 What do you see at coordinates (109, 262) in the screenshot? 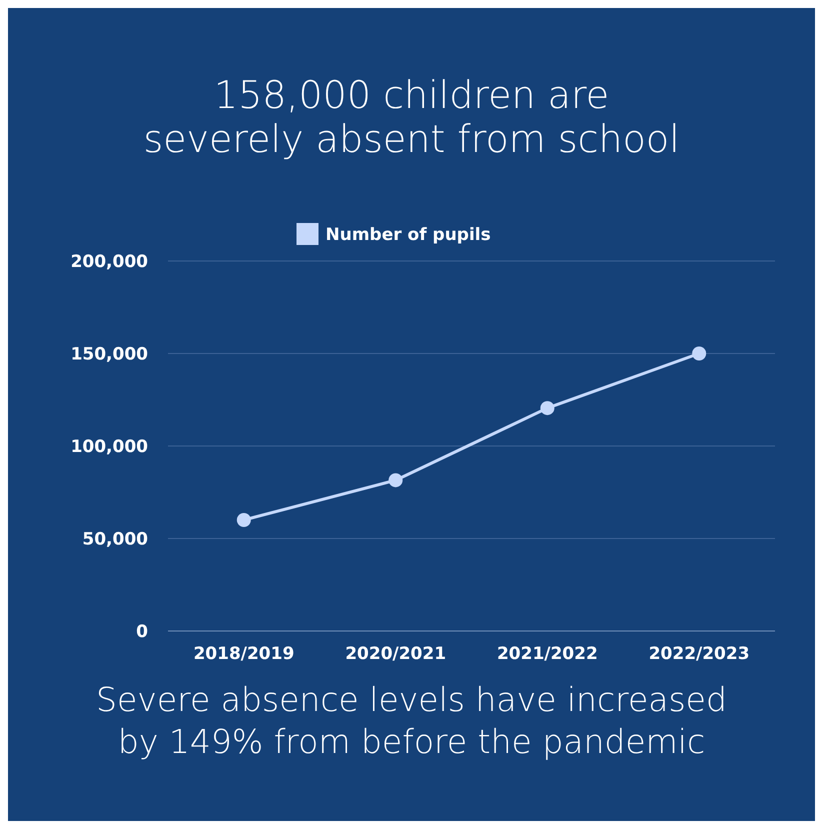
I see `y-tick-label: 200,000` at bounding box center [109, 262].